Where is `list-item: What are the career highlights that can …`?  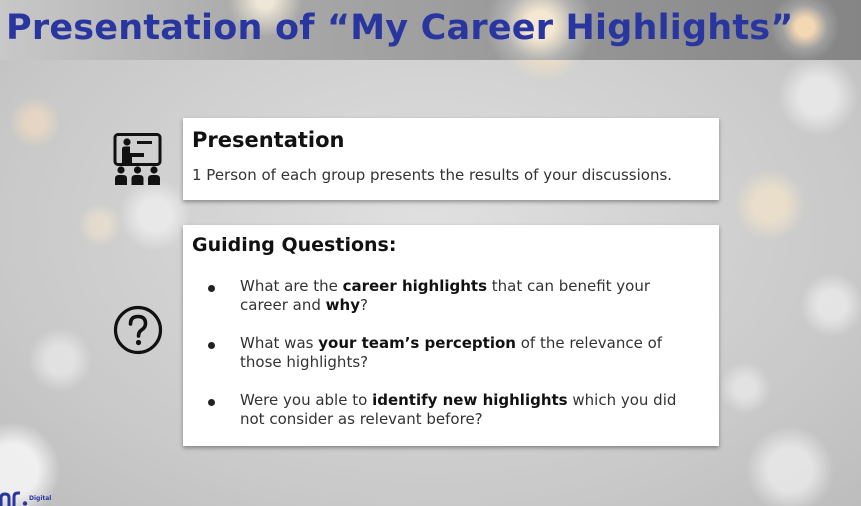
list-item: What are the career highlights that can … is located at coordinates (451, 305).